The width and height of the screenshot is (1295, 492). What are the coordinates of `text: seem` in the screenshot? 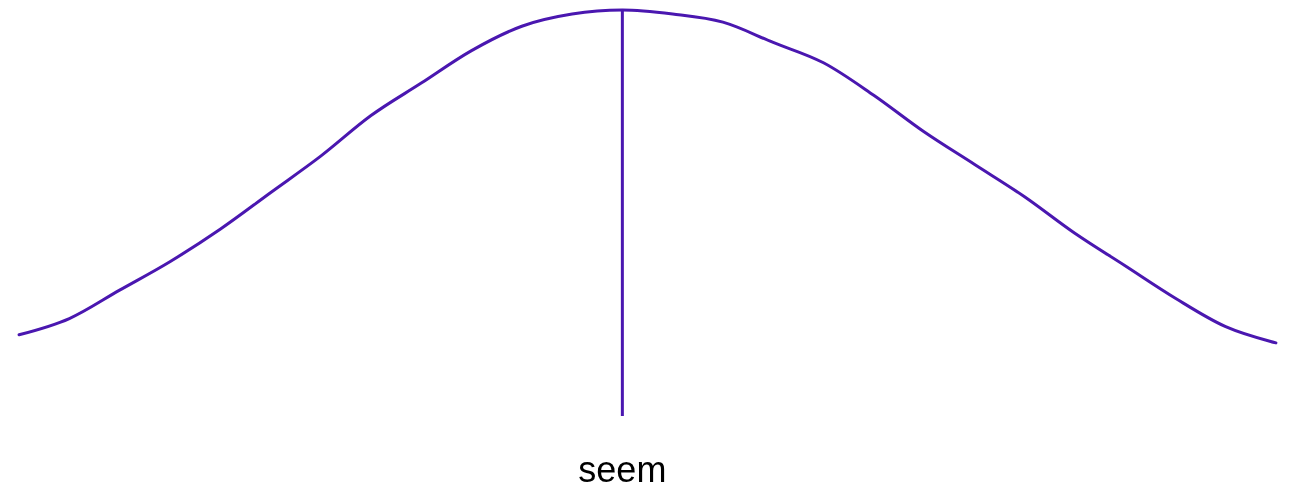 It's located at (622, 469).